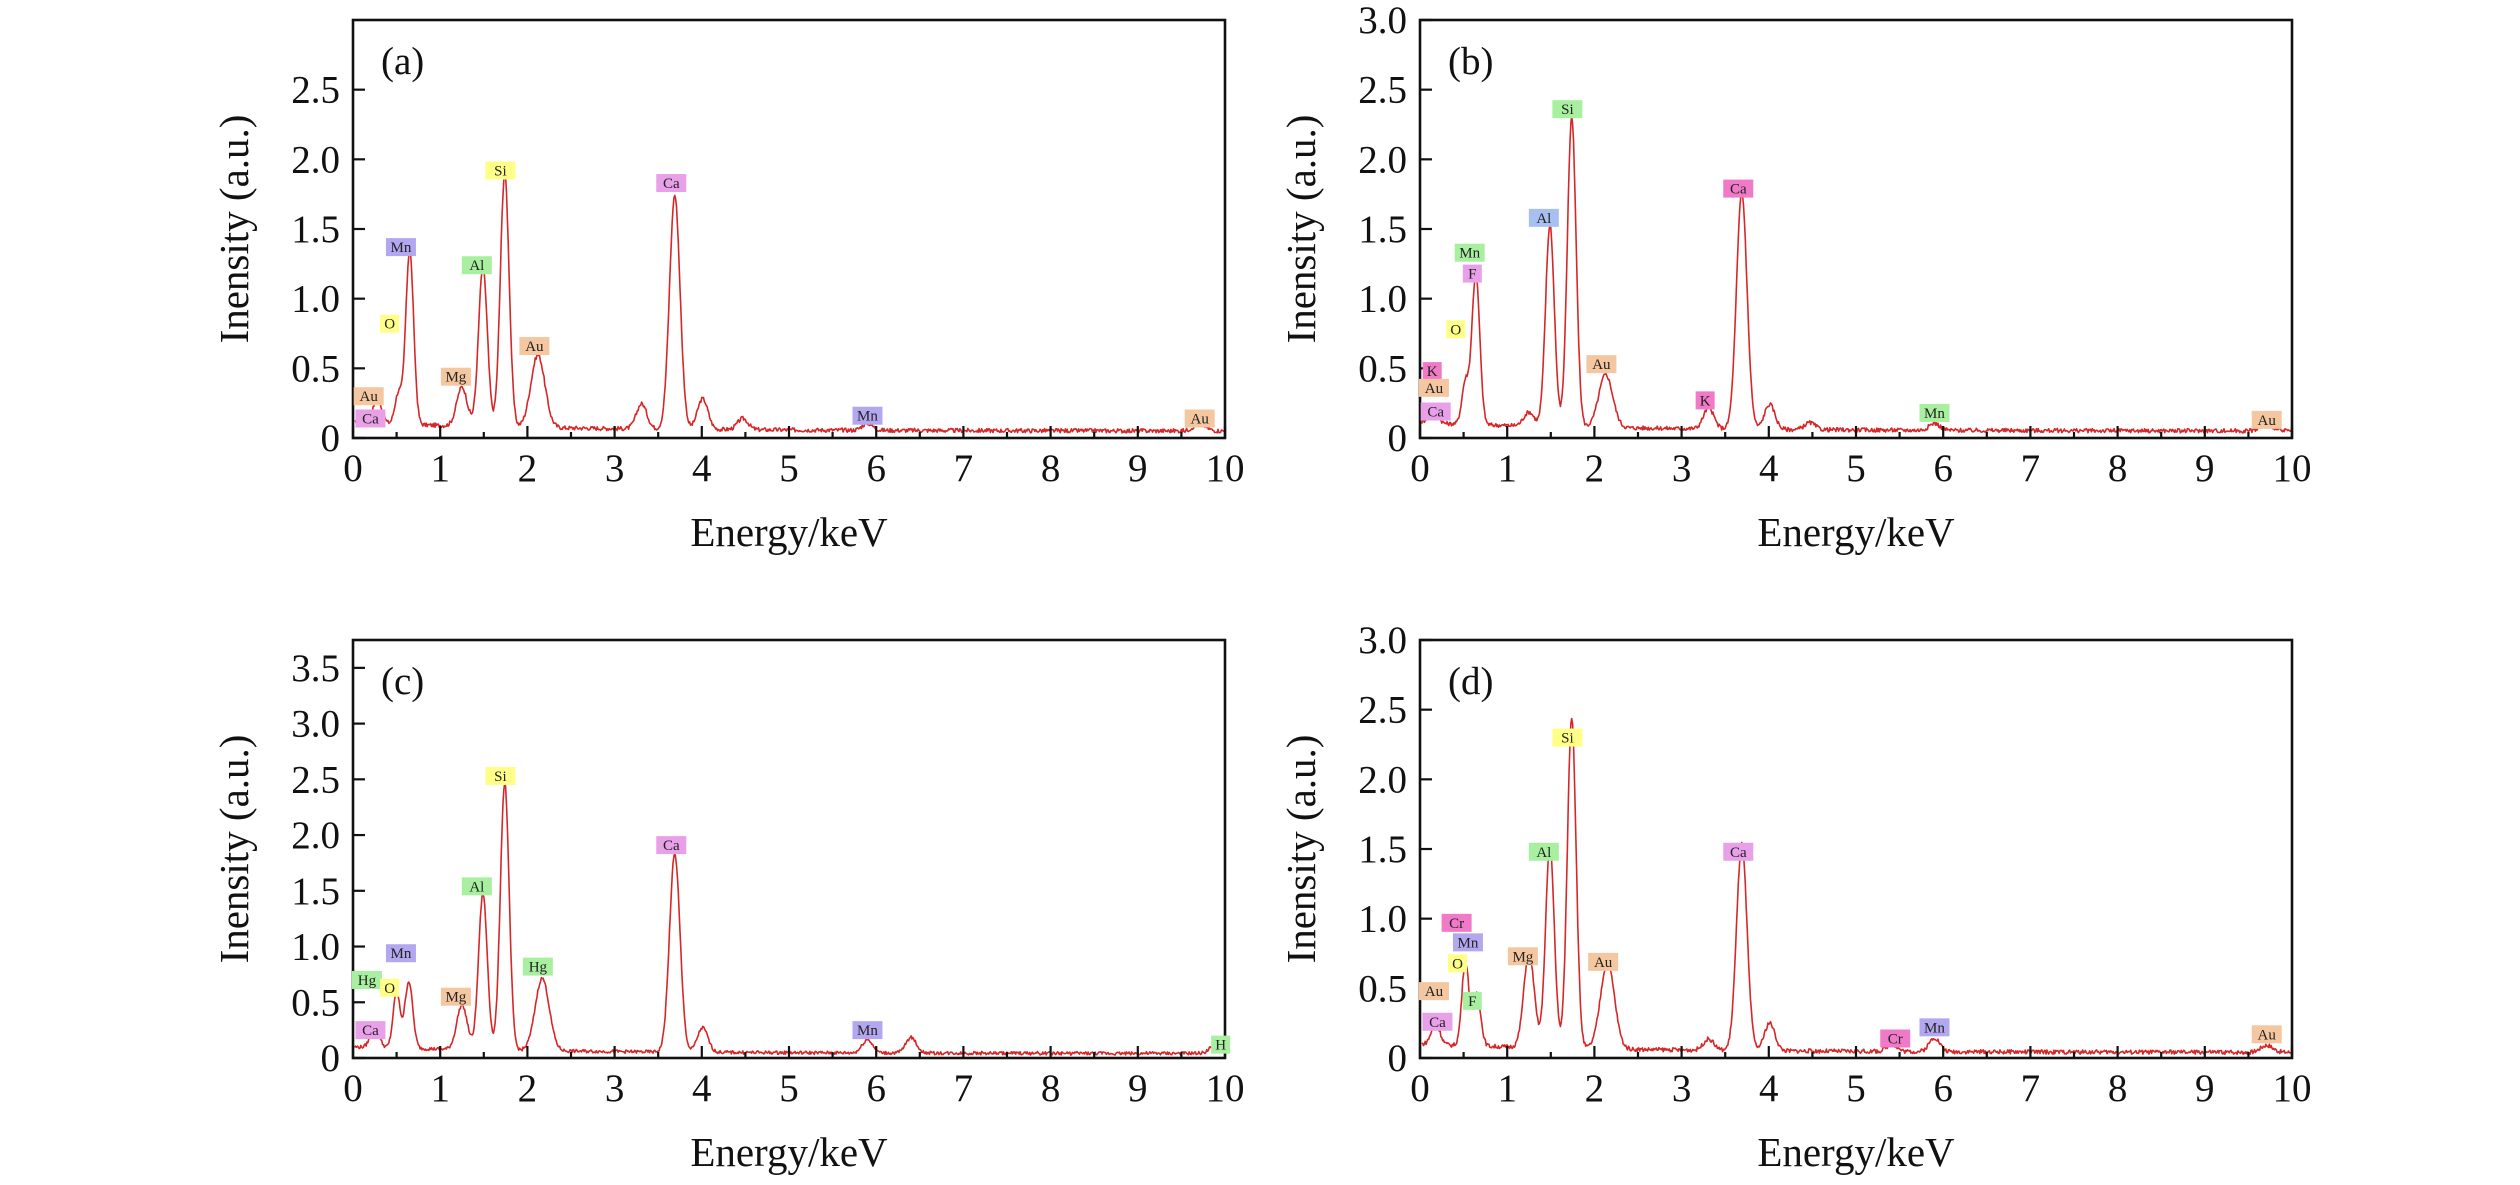 The height and width of the screenshot is (1185, 2520). Describe the element at coordinates (1470, 61) in the screenshot. I see `panel-label: (b)` at that location.